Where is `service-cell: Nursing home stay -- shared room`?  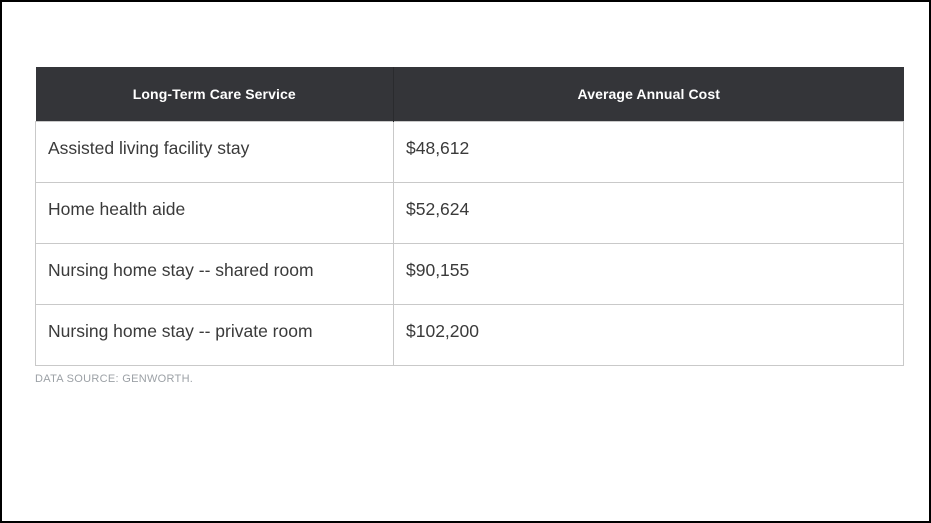
service-cell: Nursing home stay -- shared room is located at coordinates (214, 274).